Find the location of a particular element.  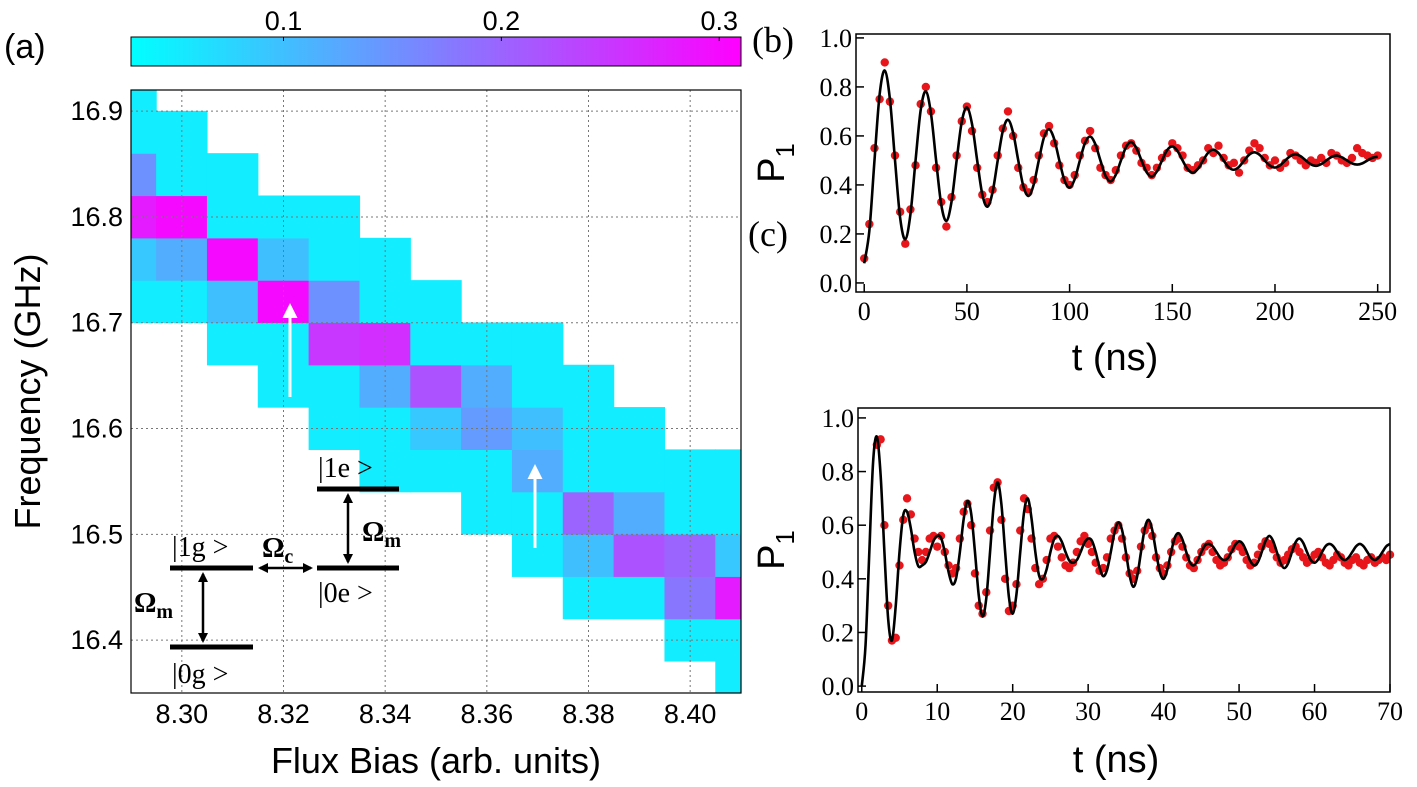

y-tick-label: 16.8 is located at coordinates (96, 217).